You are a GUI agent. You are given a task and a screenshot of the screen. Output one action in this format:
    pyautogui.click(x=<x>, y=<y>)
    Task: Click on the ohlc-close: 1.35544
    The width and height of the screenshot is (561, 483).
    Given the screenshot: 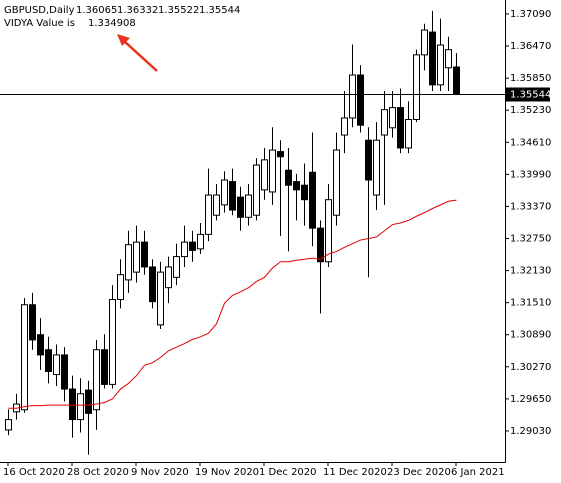 What is the action you would take?
    pyautogui.click(x=219, y=10)
    